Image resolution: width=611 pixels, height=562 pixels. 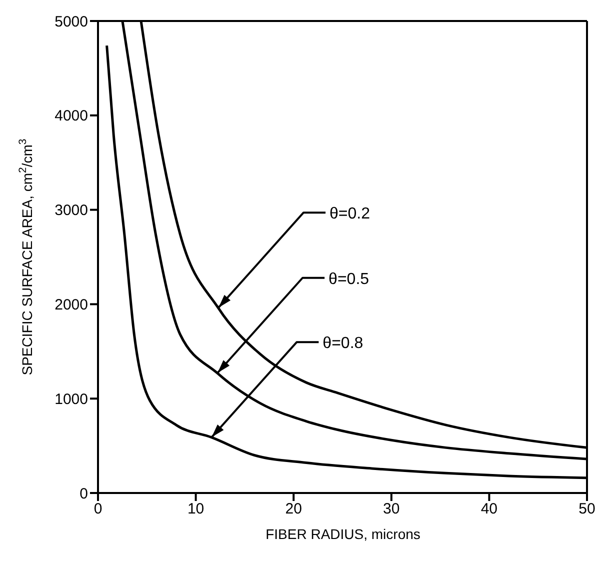 I want to click on annotation: θ=0.5, so click(x=349, y=279).